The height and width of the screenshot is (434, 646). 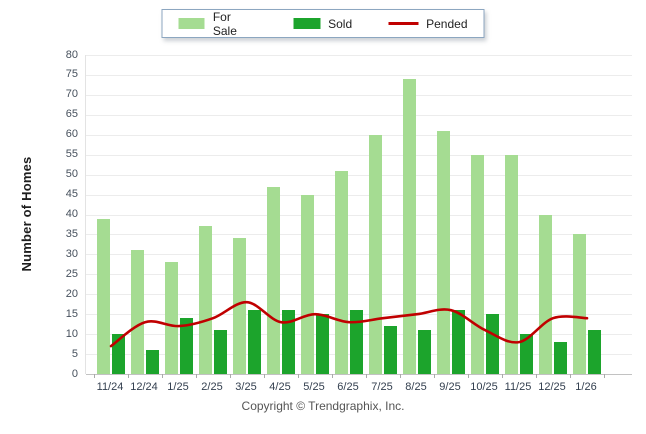 What do you see at coordinates (349, 324) in the screenshot?
I see `pended-line` at bounding box center [349, 324].